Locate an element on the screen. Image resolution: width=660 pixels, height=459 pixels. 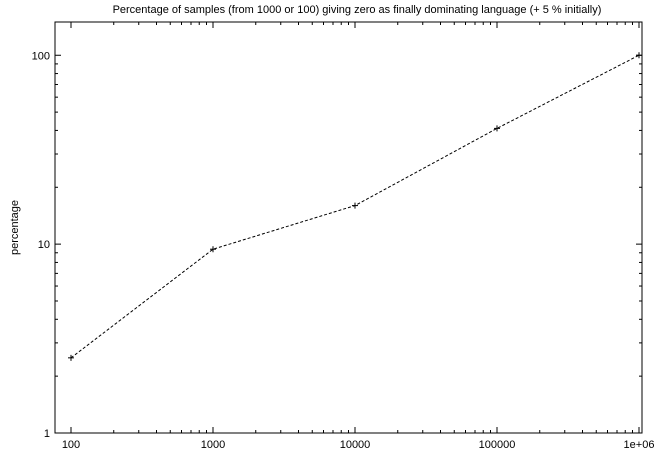
y-tick-label: 100 is located at coordinates (41, 56).